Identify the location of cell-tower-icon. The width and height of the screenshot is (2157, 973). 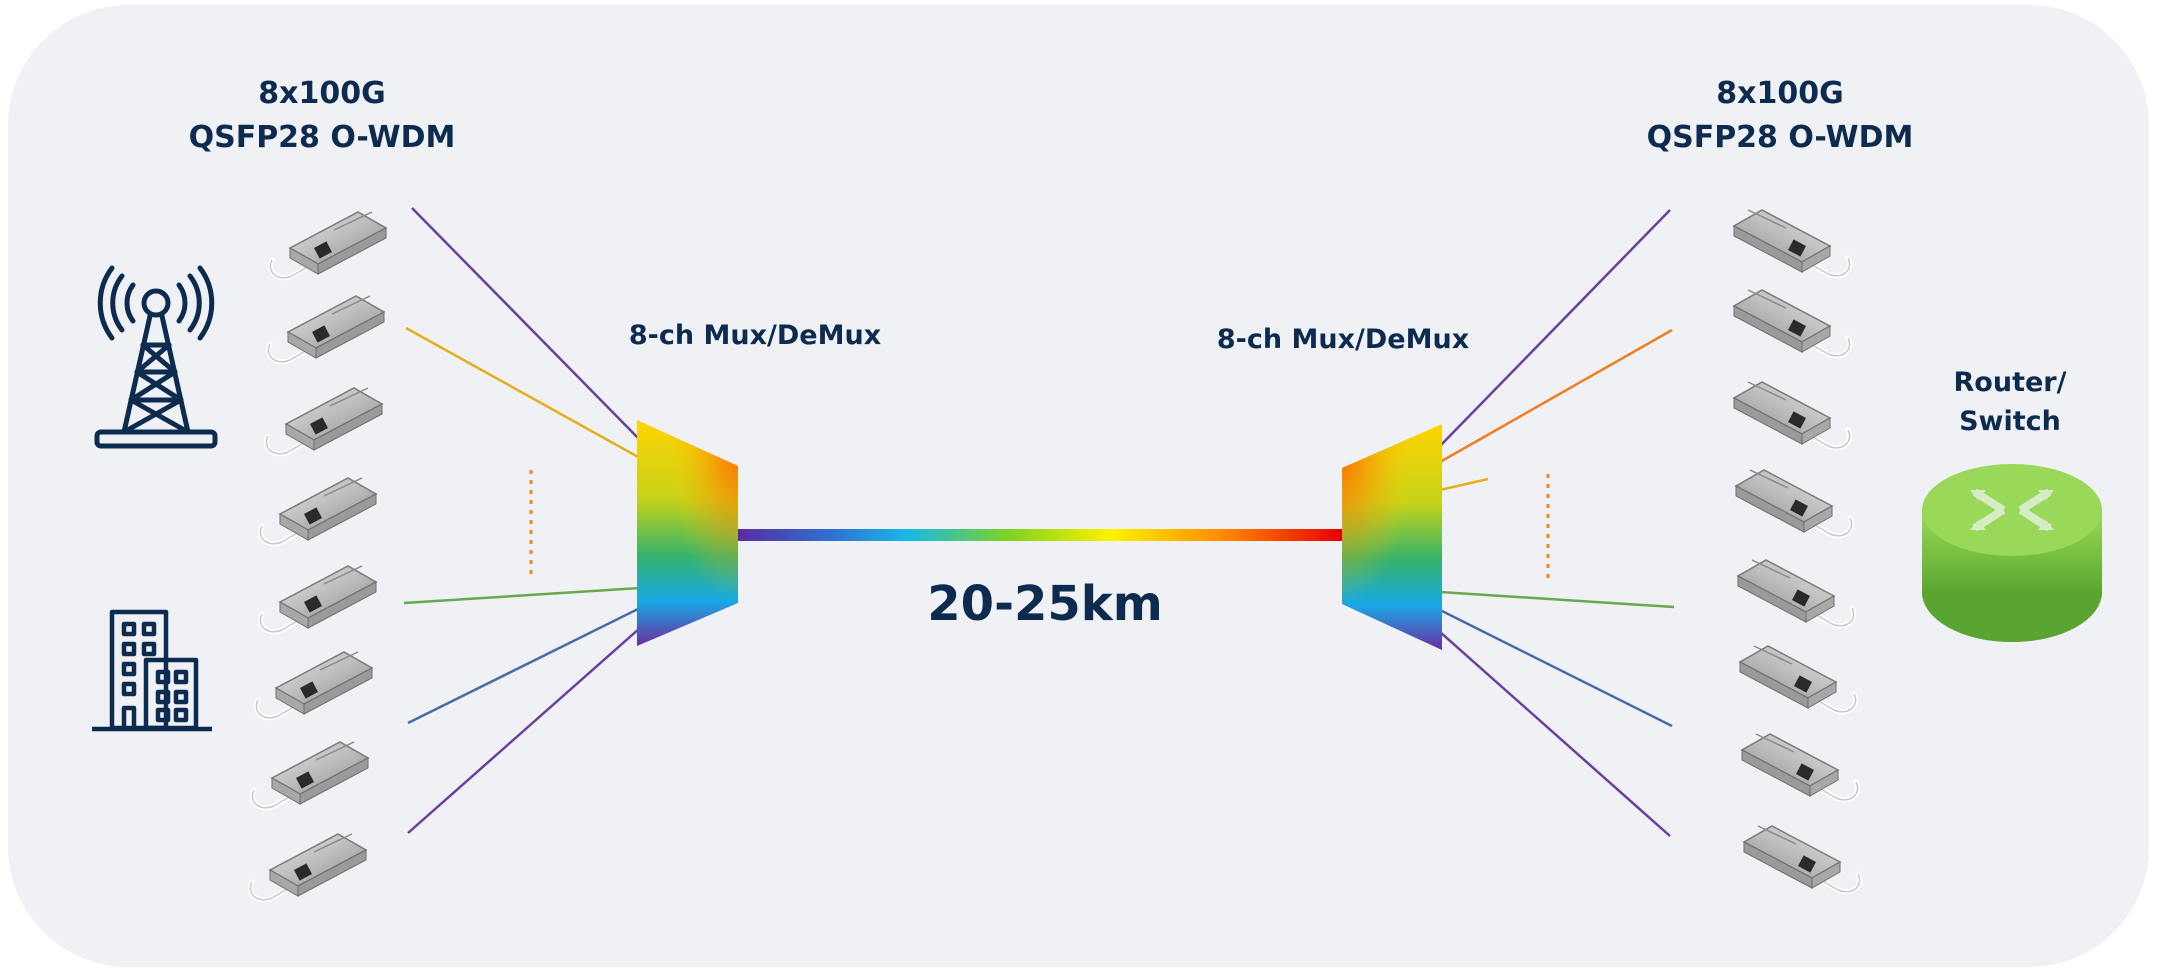
(156, 357).